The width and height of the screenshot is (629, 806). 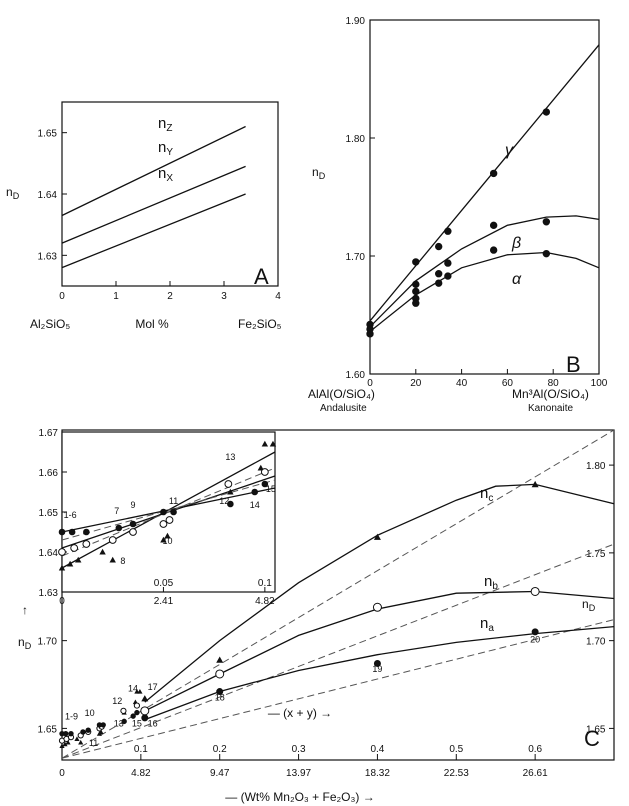 What do you see at coordinates (48, 195) in the screenshot?
I see `y-tick-label: 1.64` at bounding box center [48, 195].